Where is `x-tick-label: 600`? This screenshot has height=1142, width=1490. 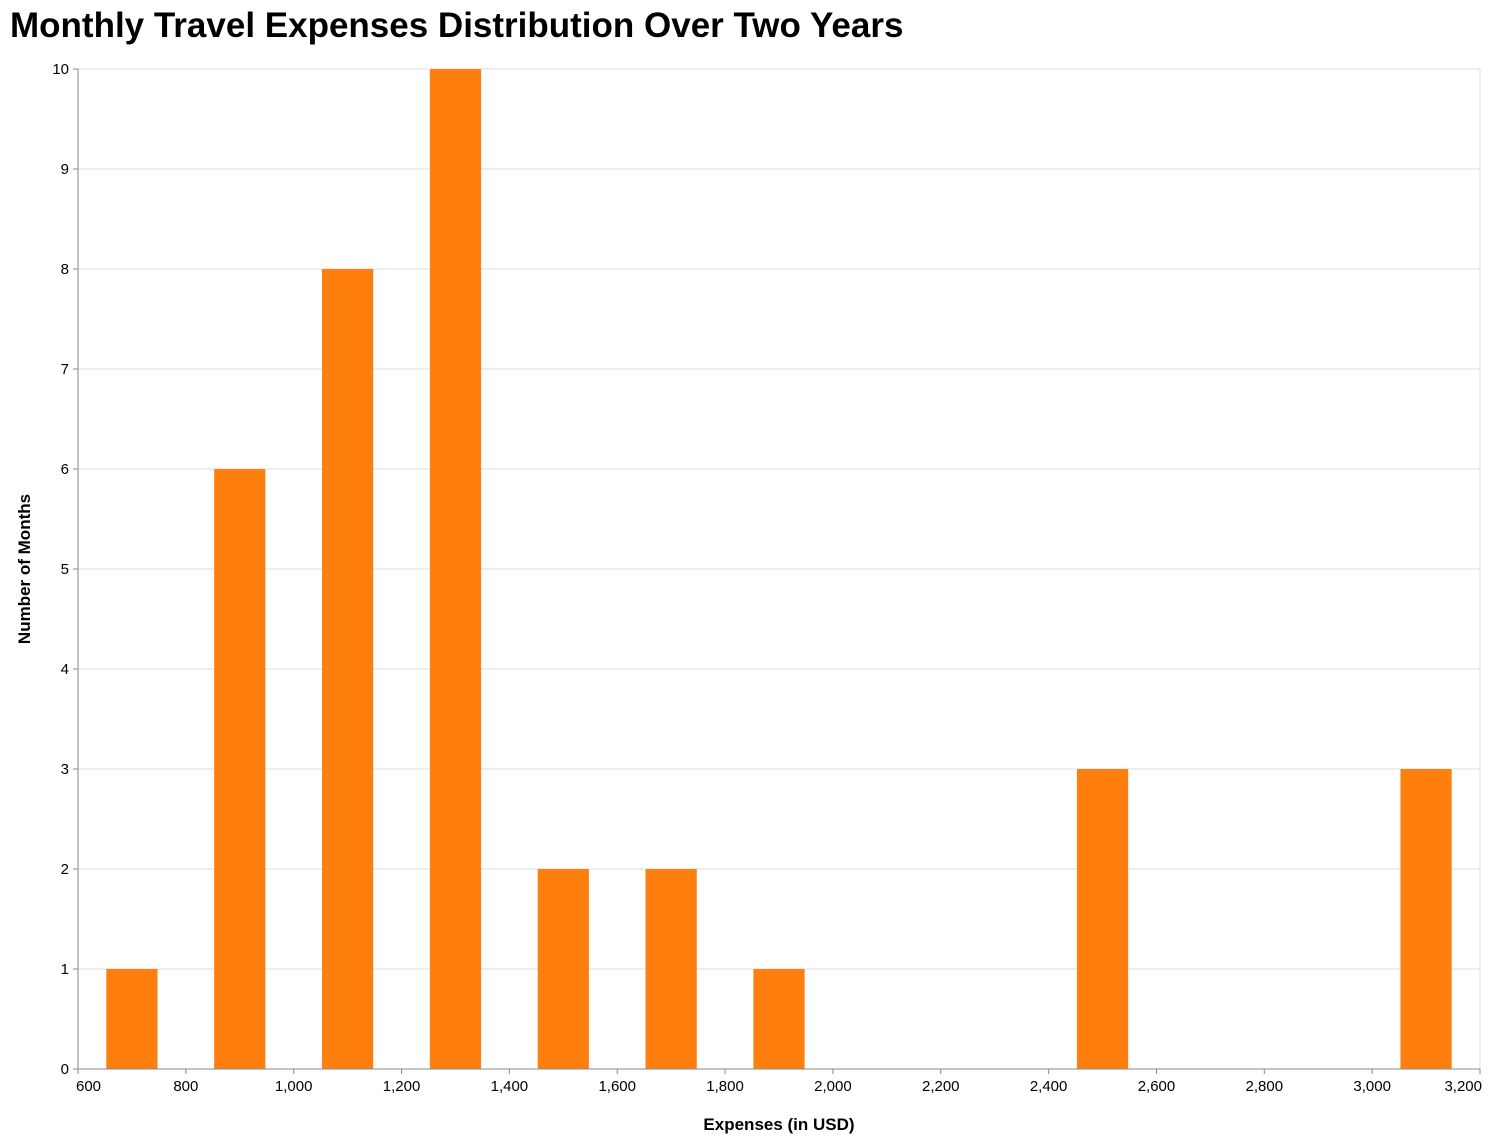 x-tick-label: 600 is located at coordinates (88, 1086).